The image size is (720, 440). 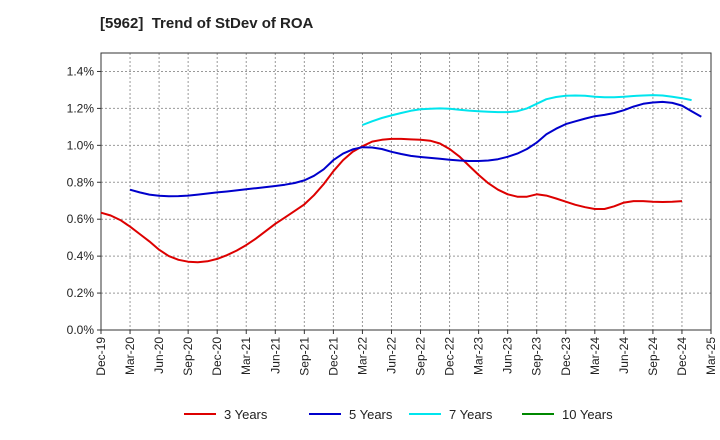 What do you see at coordinates (333, 356) in the screenshot?
I see `x-tick-label: Dec-21` at bounding box center [333, 356].